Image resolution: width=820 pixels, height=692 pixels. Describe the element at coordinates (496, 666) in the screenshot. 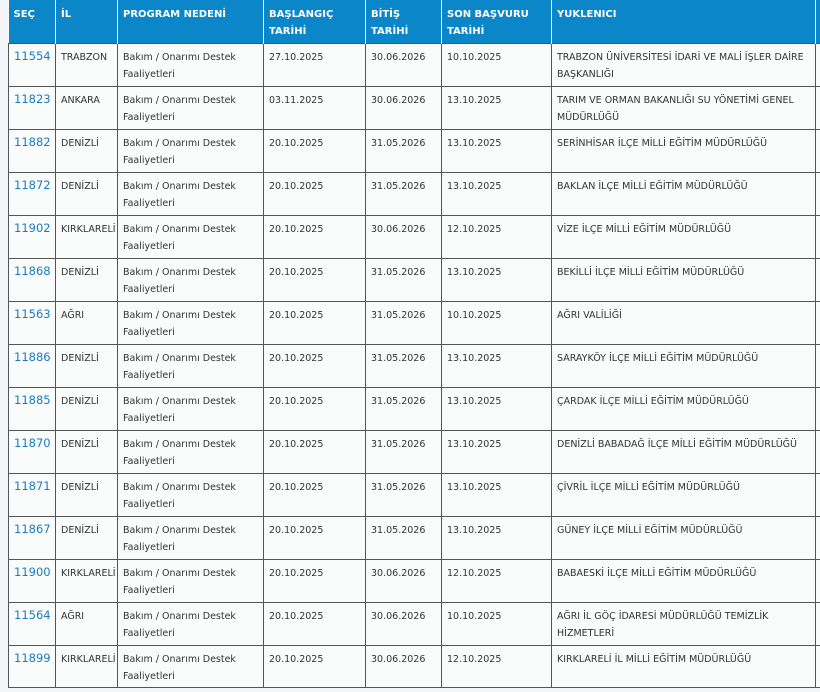

I see `cell-deadline: 12.10.2025` at that location.